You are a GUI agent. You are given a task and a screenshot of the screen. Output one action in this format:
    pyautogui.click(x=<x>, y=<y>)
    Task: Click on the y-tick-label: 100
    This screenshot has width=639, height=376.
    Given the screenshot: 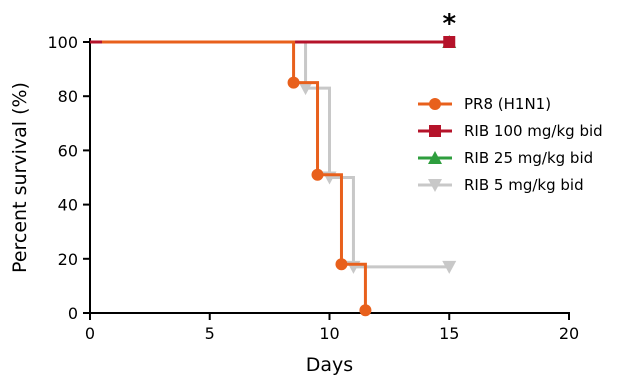 What is the action you would take?
    pyautogui.click(x=62, y=42)
    